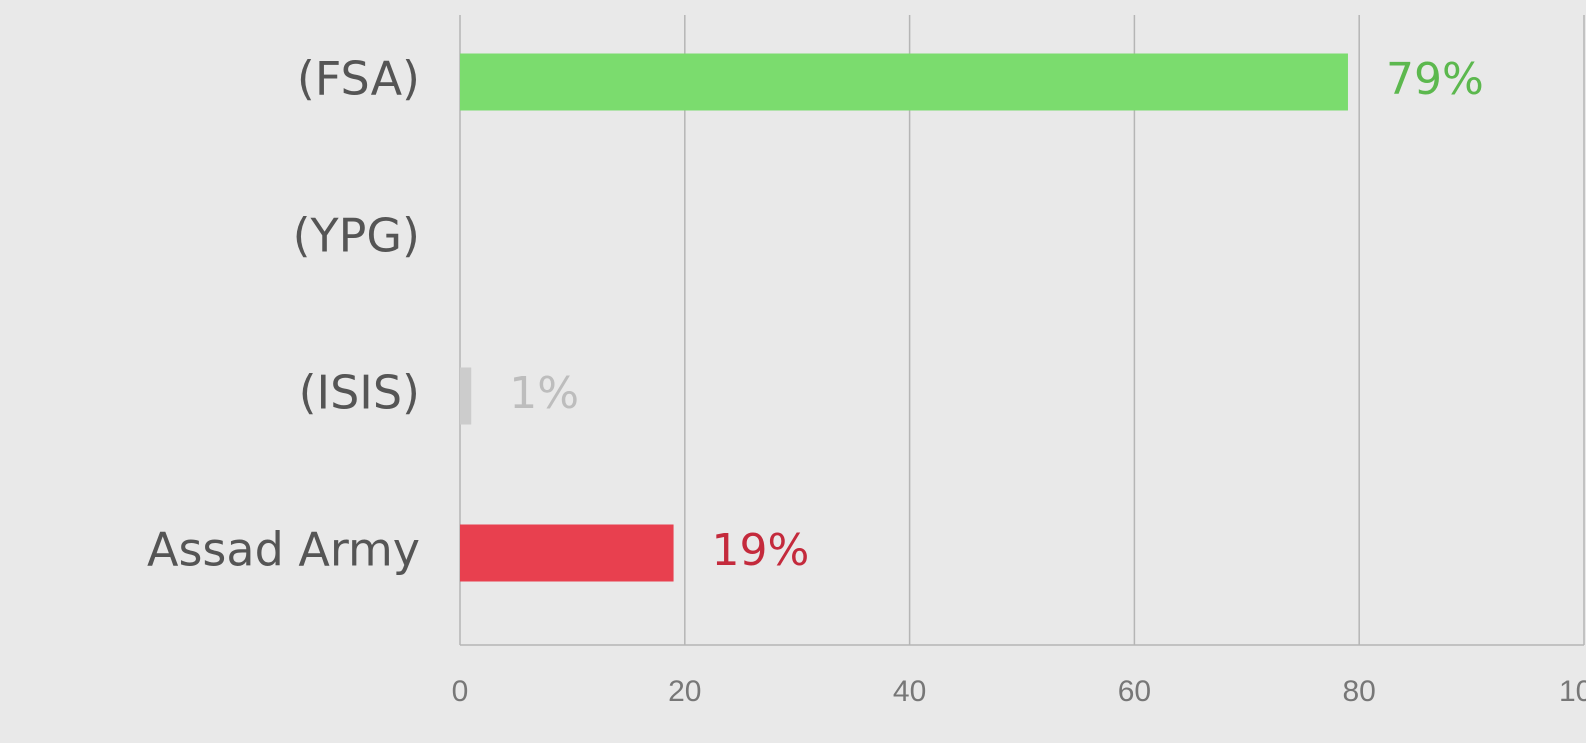 The height and width of the screenshot is (743, 1586). Describe the element at coordinates (544, 393) in the screenshot. I see `value-label: 1%` at that location.